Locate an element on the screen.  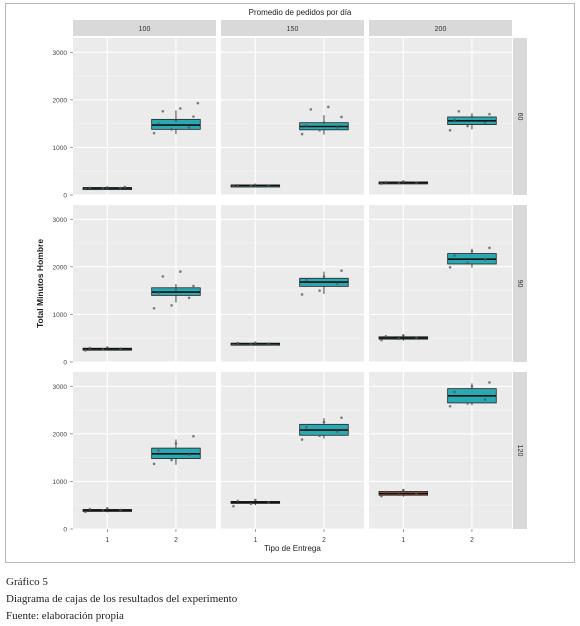
column-strip-label: 200 is located at coordinates (441, 29).